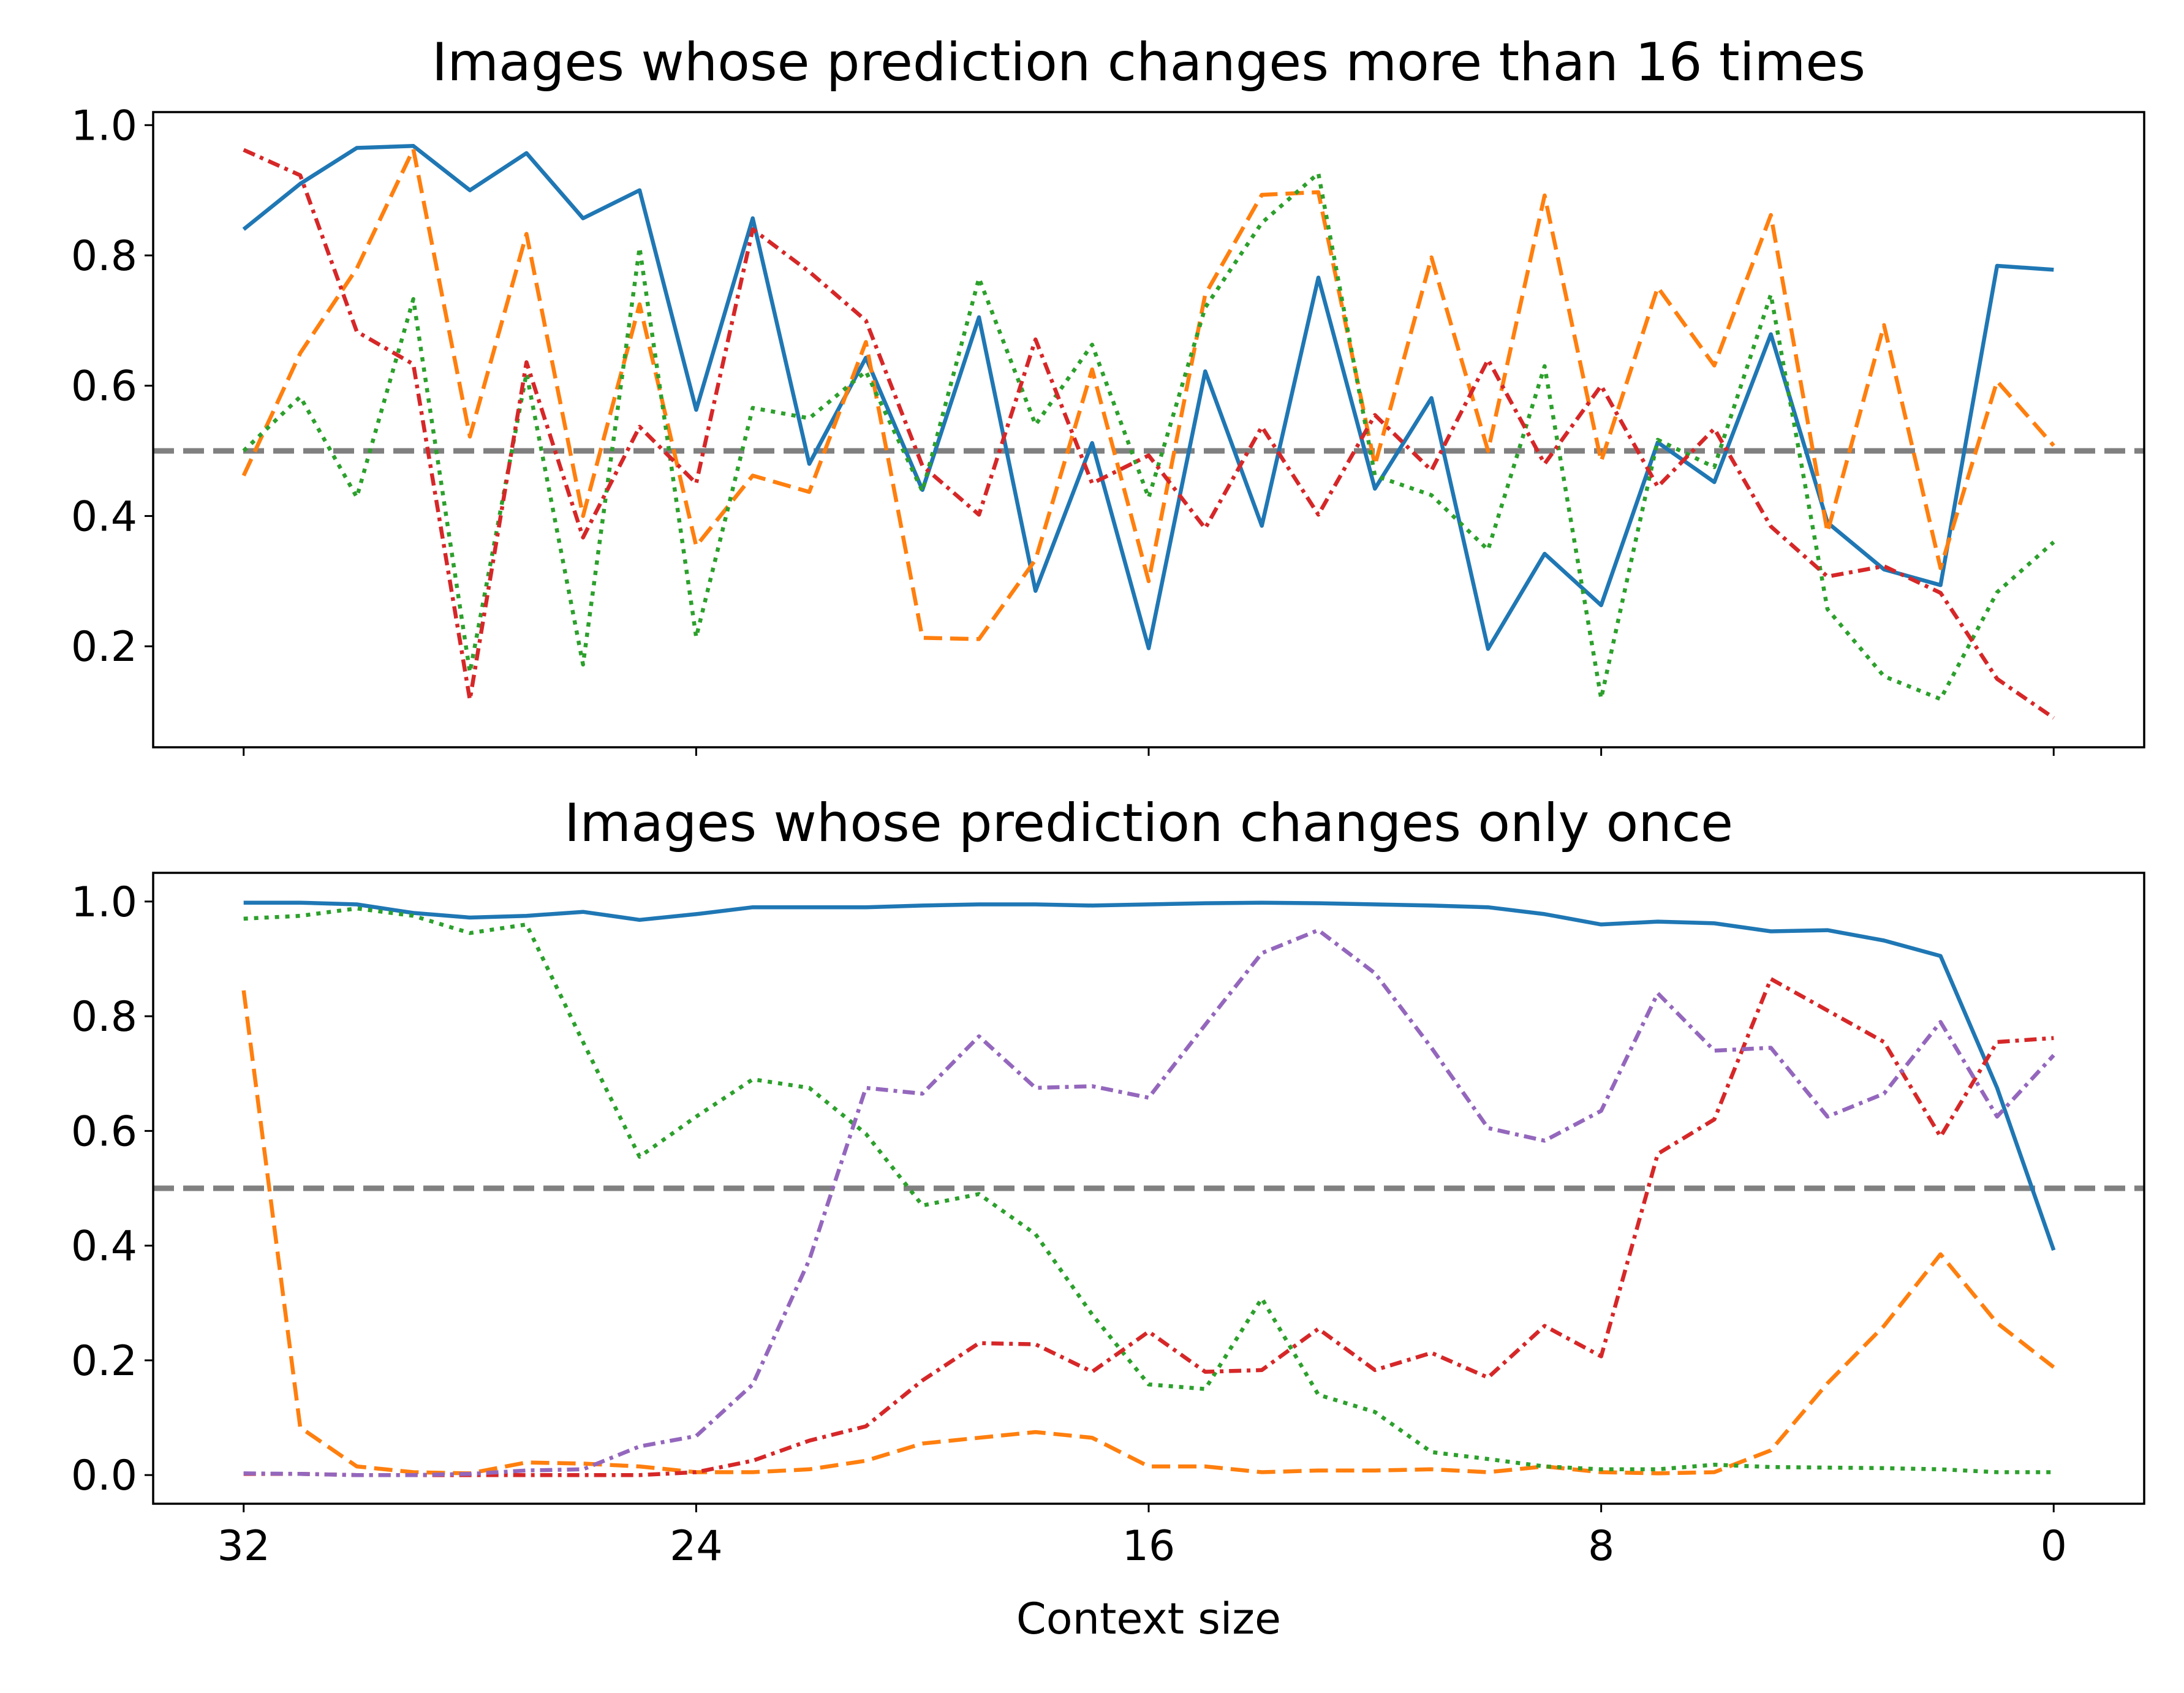  Describe the element at coordinates (243, 1546) in the screenshot. I see `x-tick-label: 32` at that location.